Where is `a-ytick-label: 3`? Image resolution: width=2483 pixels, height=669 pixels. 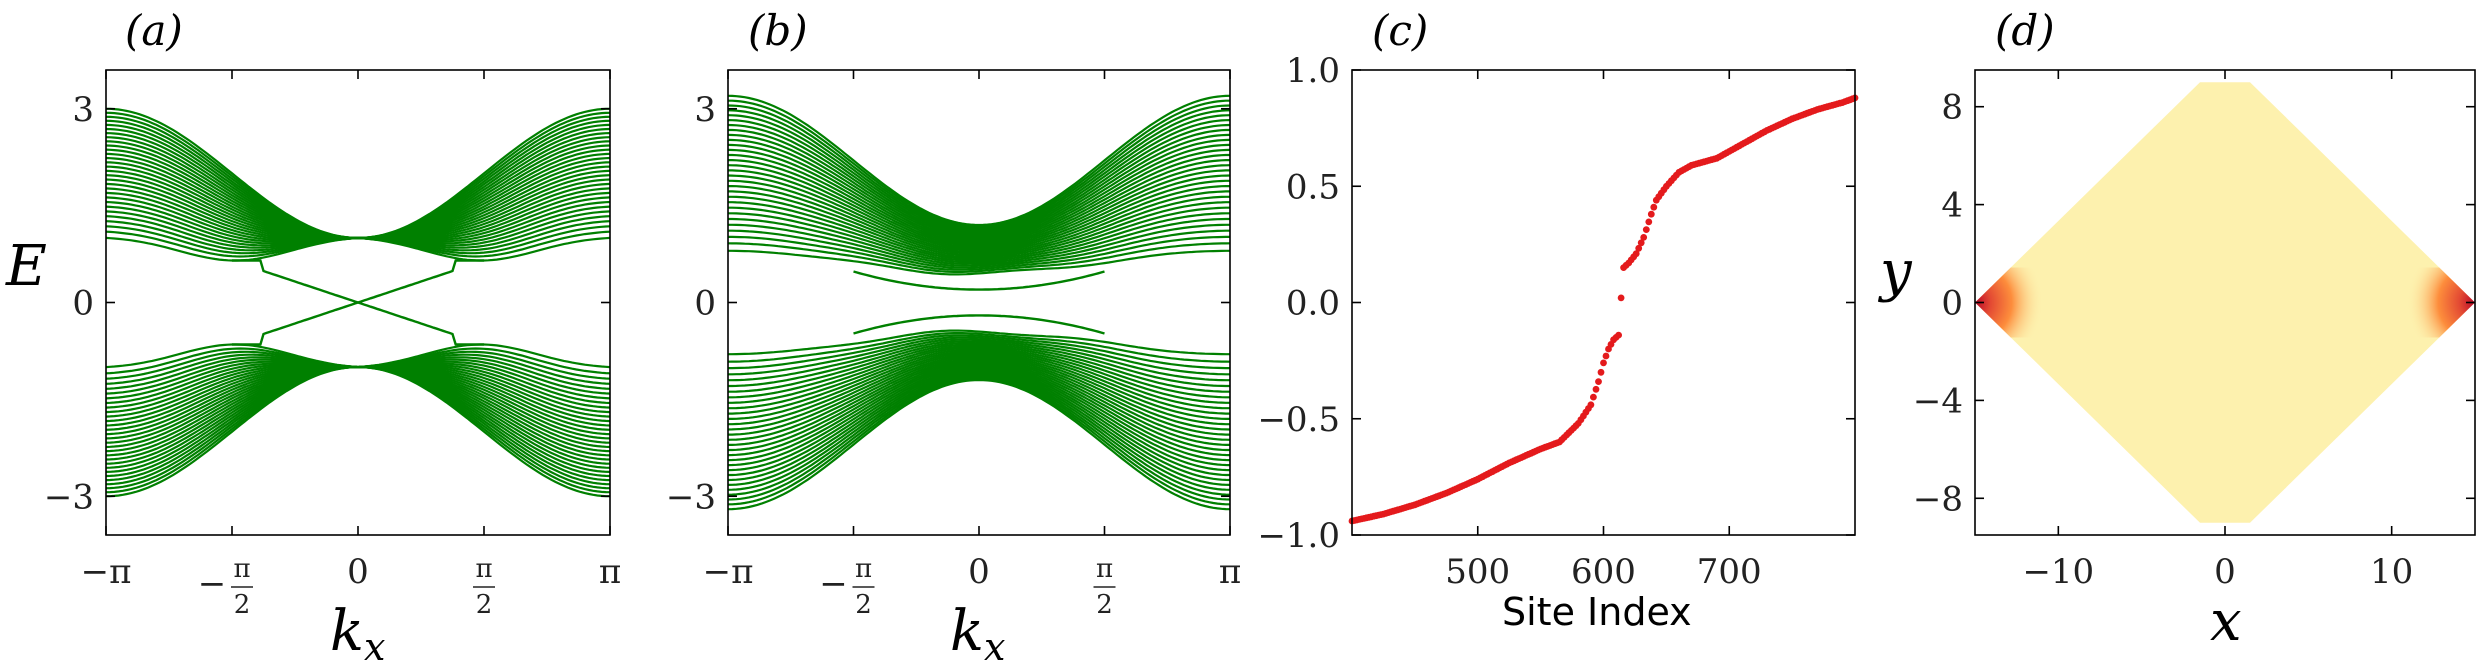
a-ytick-label: 3 is located at coordinates (83, 110).